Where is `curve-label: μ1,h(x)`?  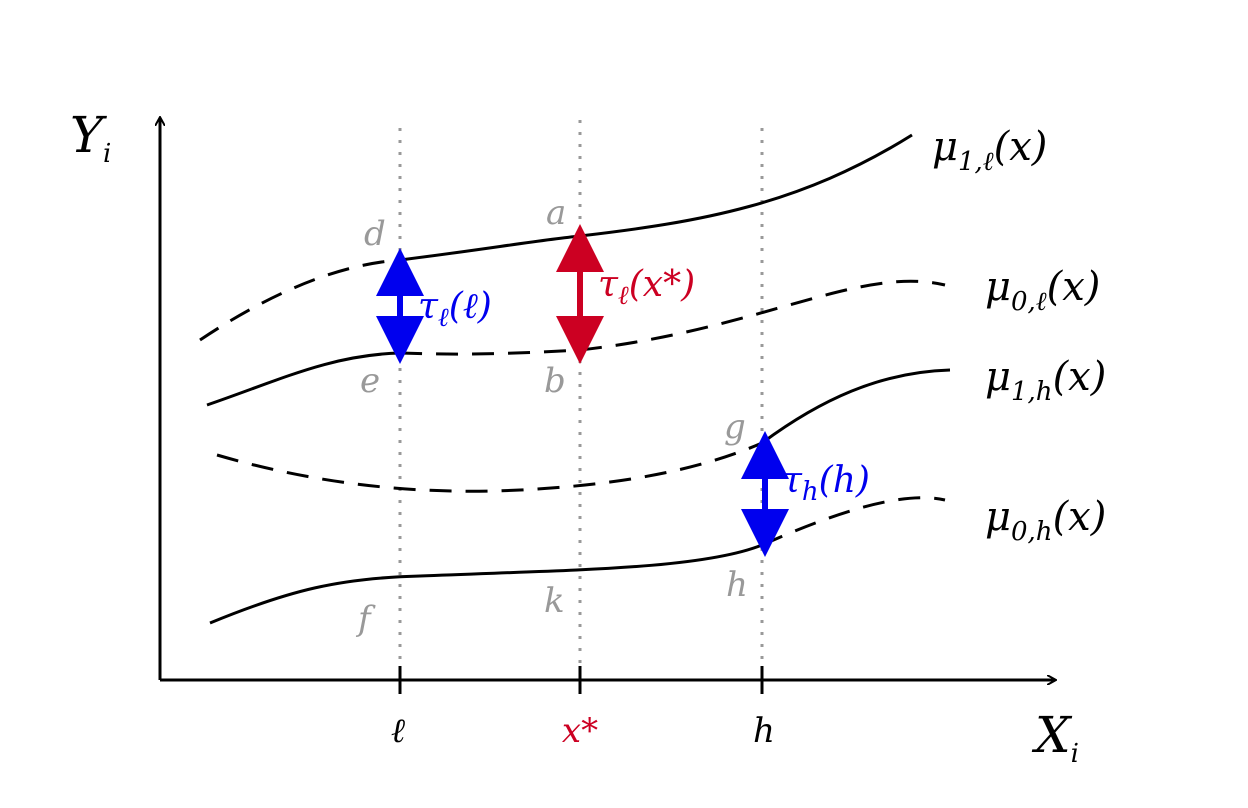
curve-label: μ1,h(x) is located at coordinates (1045, 380).